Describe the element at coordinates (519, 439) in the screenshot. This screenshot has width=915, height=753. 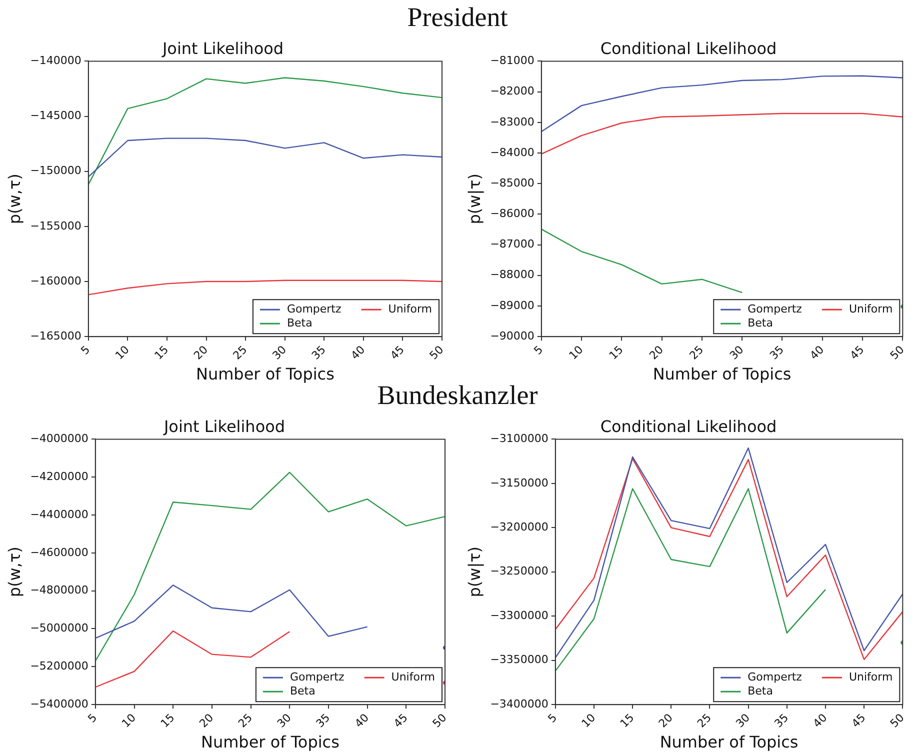
I see `y-tick-label: −3100000` at that location.